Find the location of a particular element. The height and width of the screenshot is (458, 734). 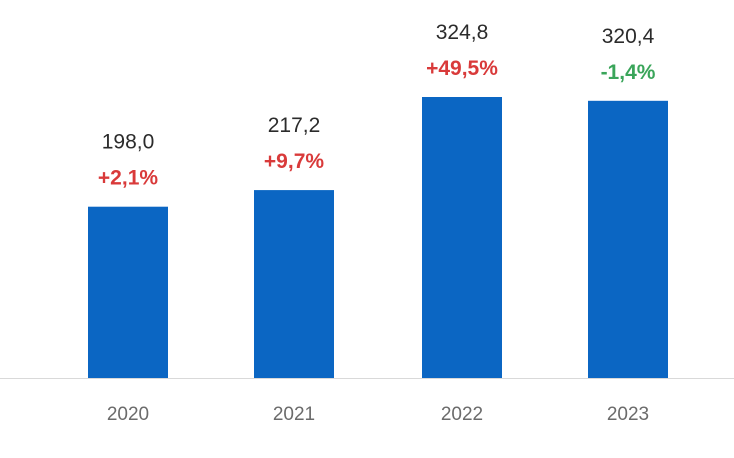

bar-2023 is located at coordinates (628, 239).